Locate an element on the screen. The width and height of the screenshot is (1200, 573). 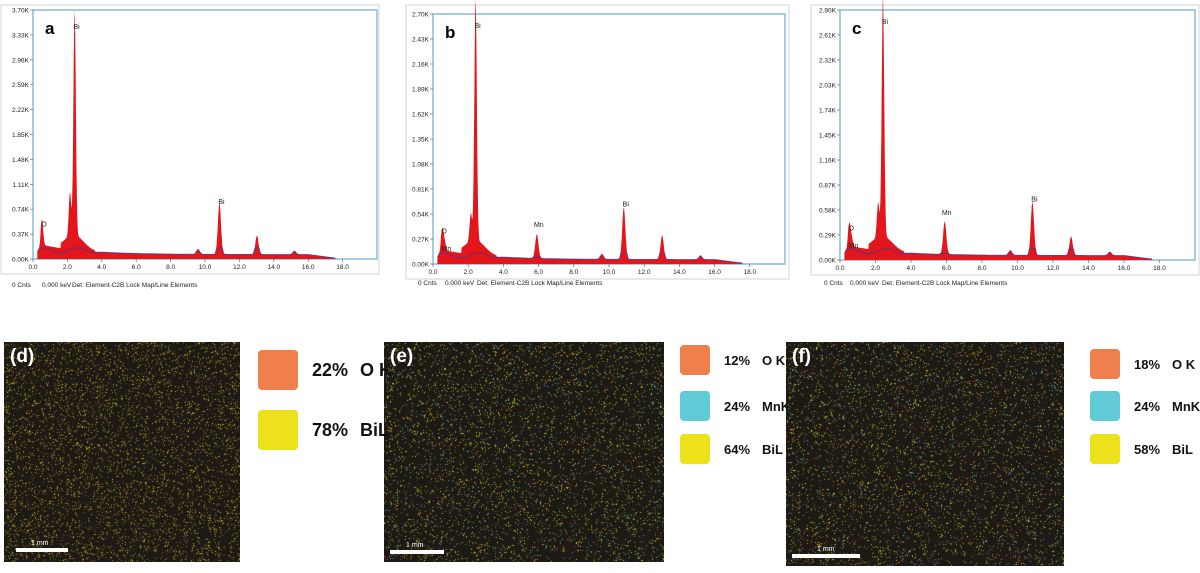
y-tick-label: 2.16K is located at coordinates (421, 65).